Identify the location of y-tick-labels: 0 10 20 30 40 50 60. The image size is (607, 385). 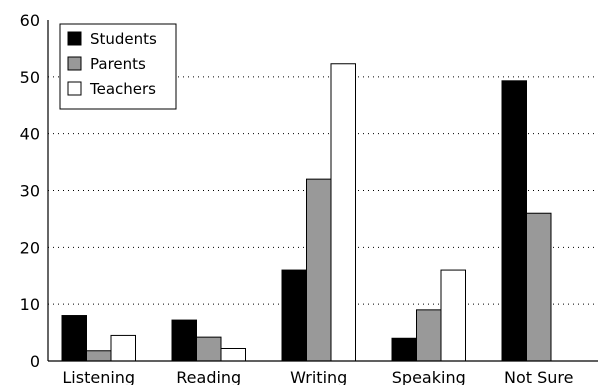
(30, 191).